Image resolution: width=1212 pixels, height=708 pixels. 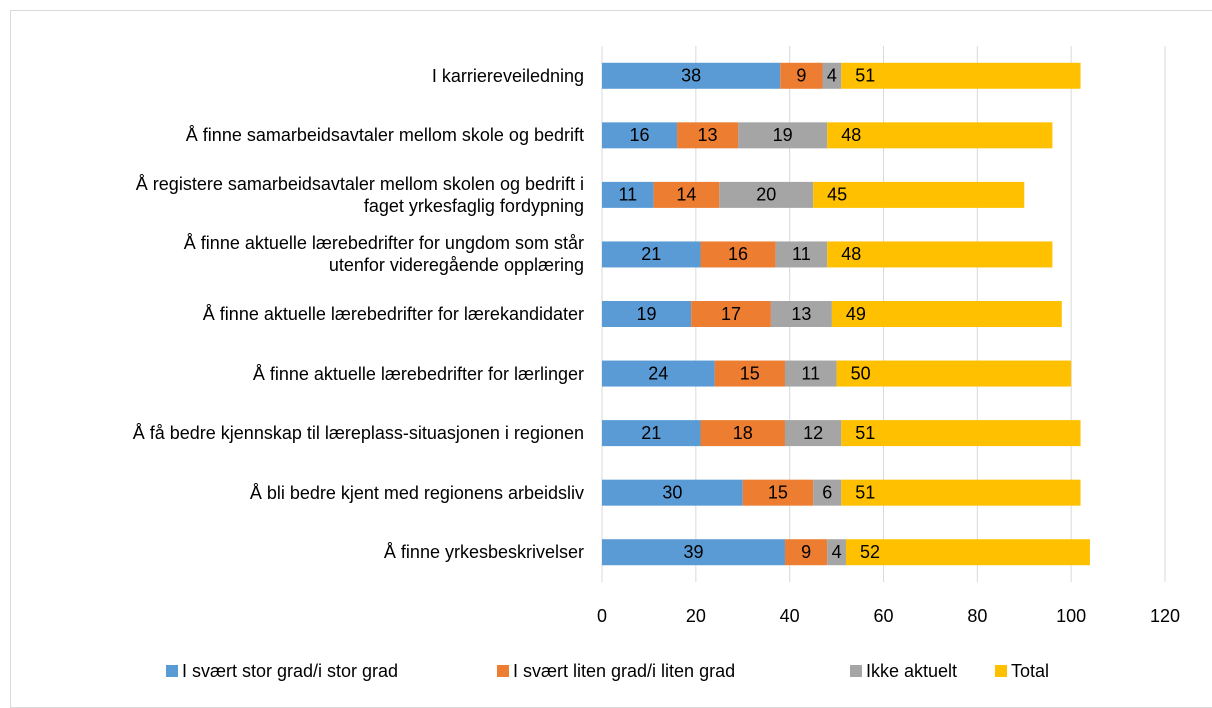 I want to click on data-label: 30, so click(x=672, y=492).